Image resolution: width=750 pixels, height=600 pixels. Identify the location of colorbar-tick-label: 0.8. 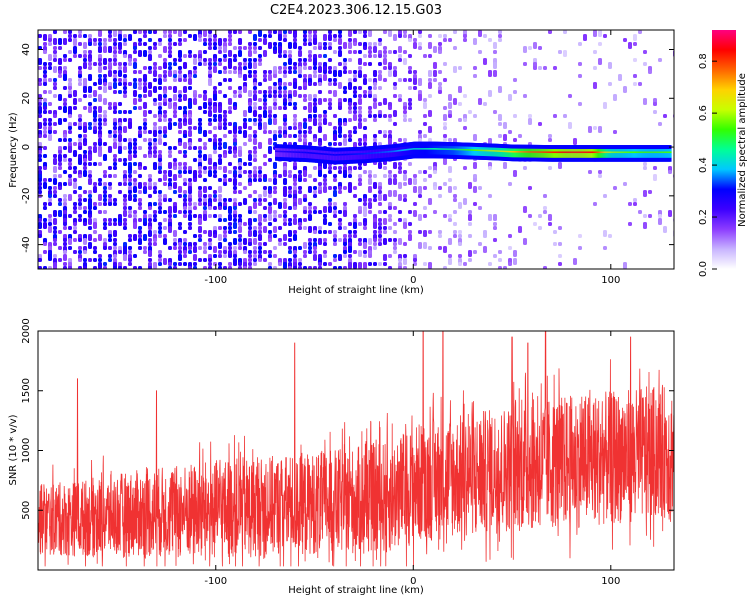
(703, 61).